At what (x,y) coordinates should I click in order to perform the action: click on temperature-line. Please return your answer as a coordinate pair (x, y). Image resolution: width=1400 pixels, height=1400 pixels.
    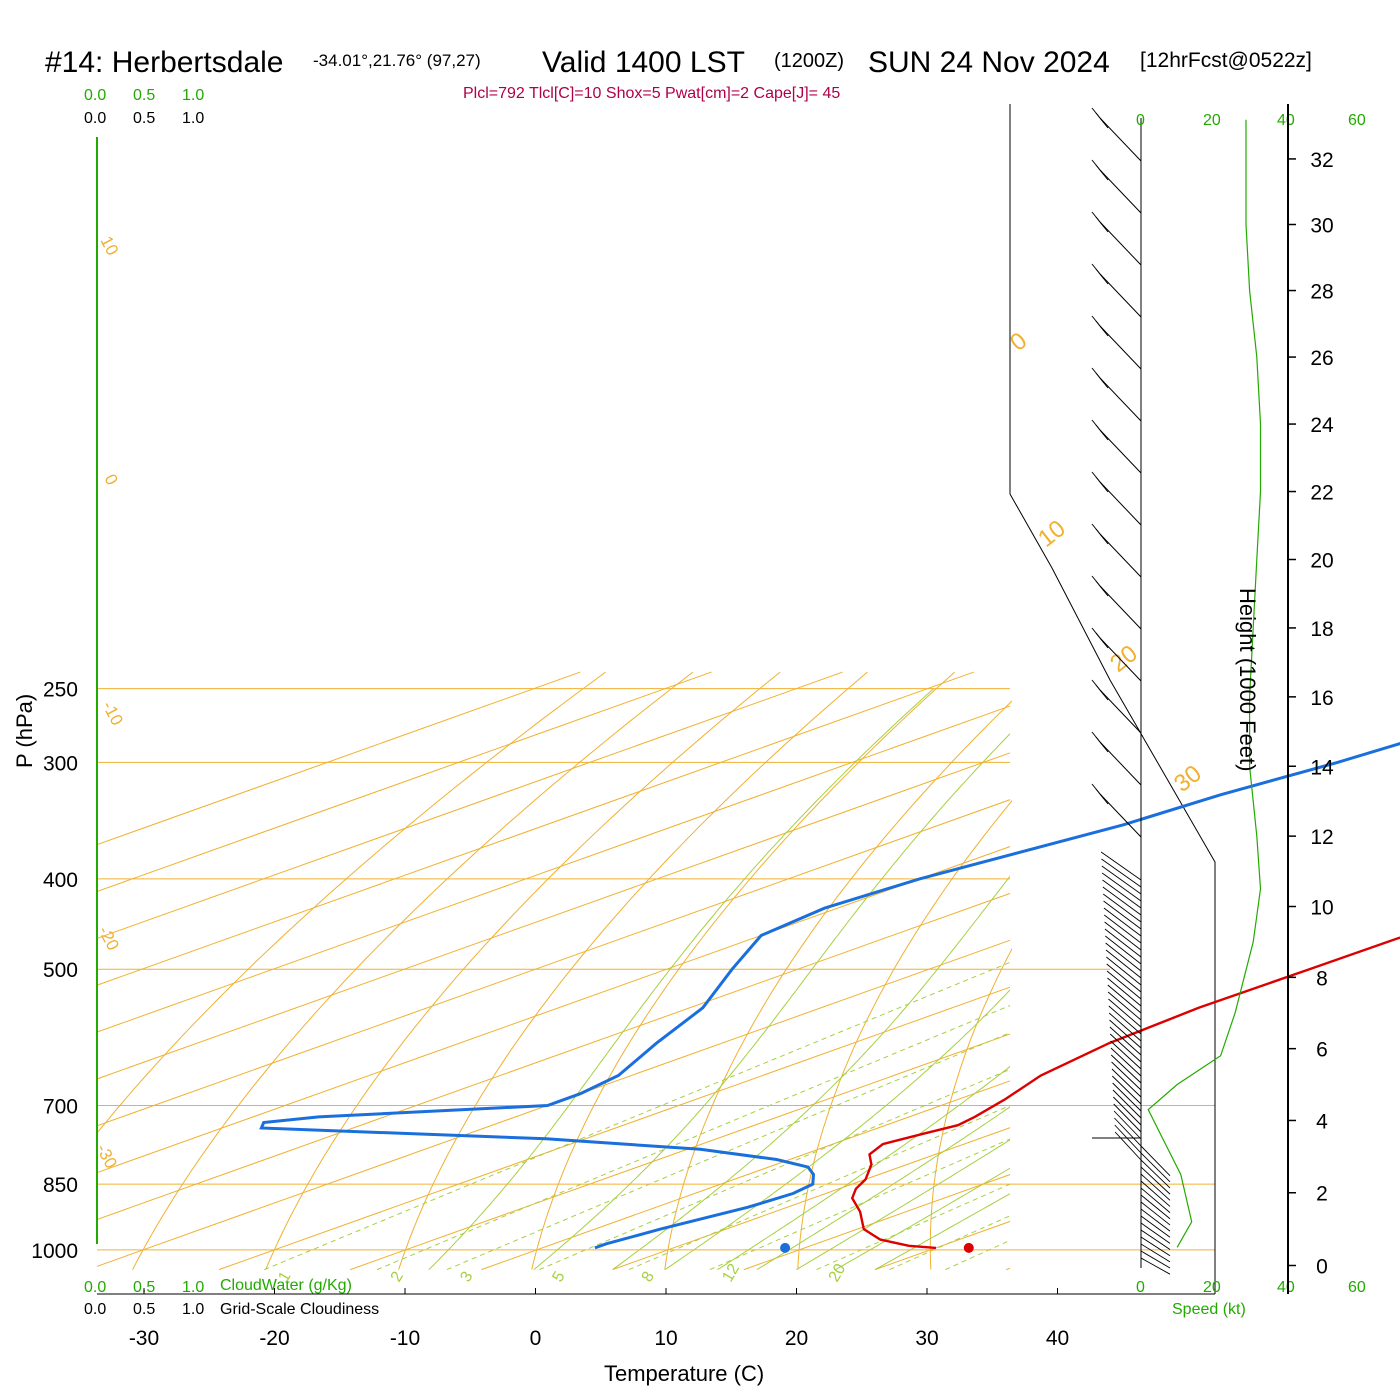
    Looking at the image, I should click on (1125, 1093).